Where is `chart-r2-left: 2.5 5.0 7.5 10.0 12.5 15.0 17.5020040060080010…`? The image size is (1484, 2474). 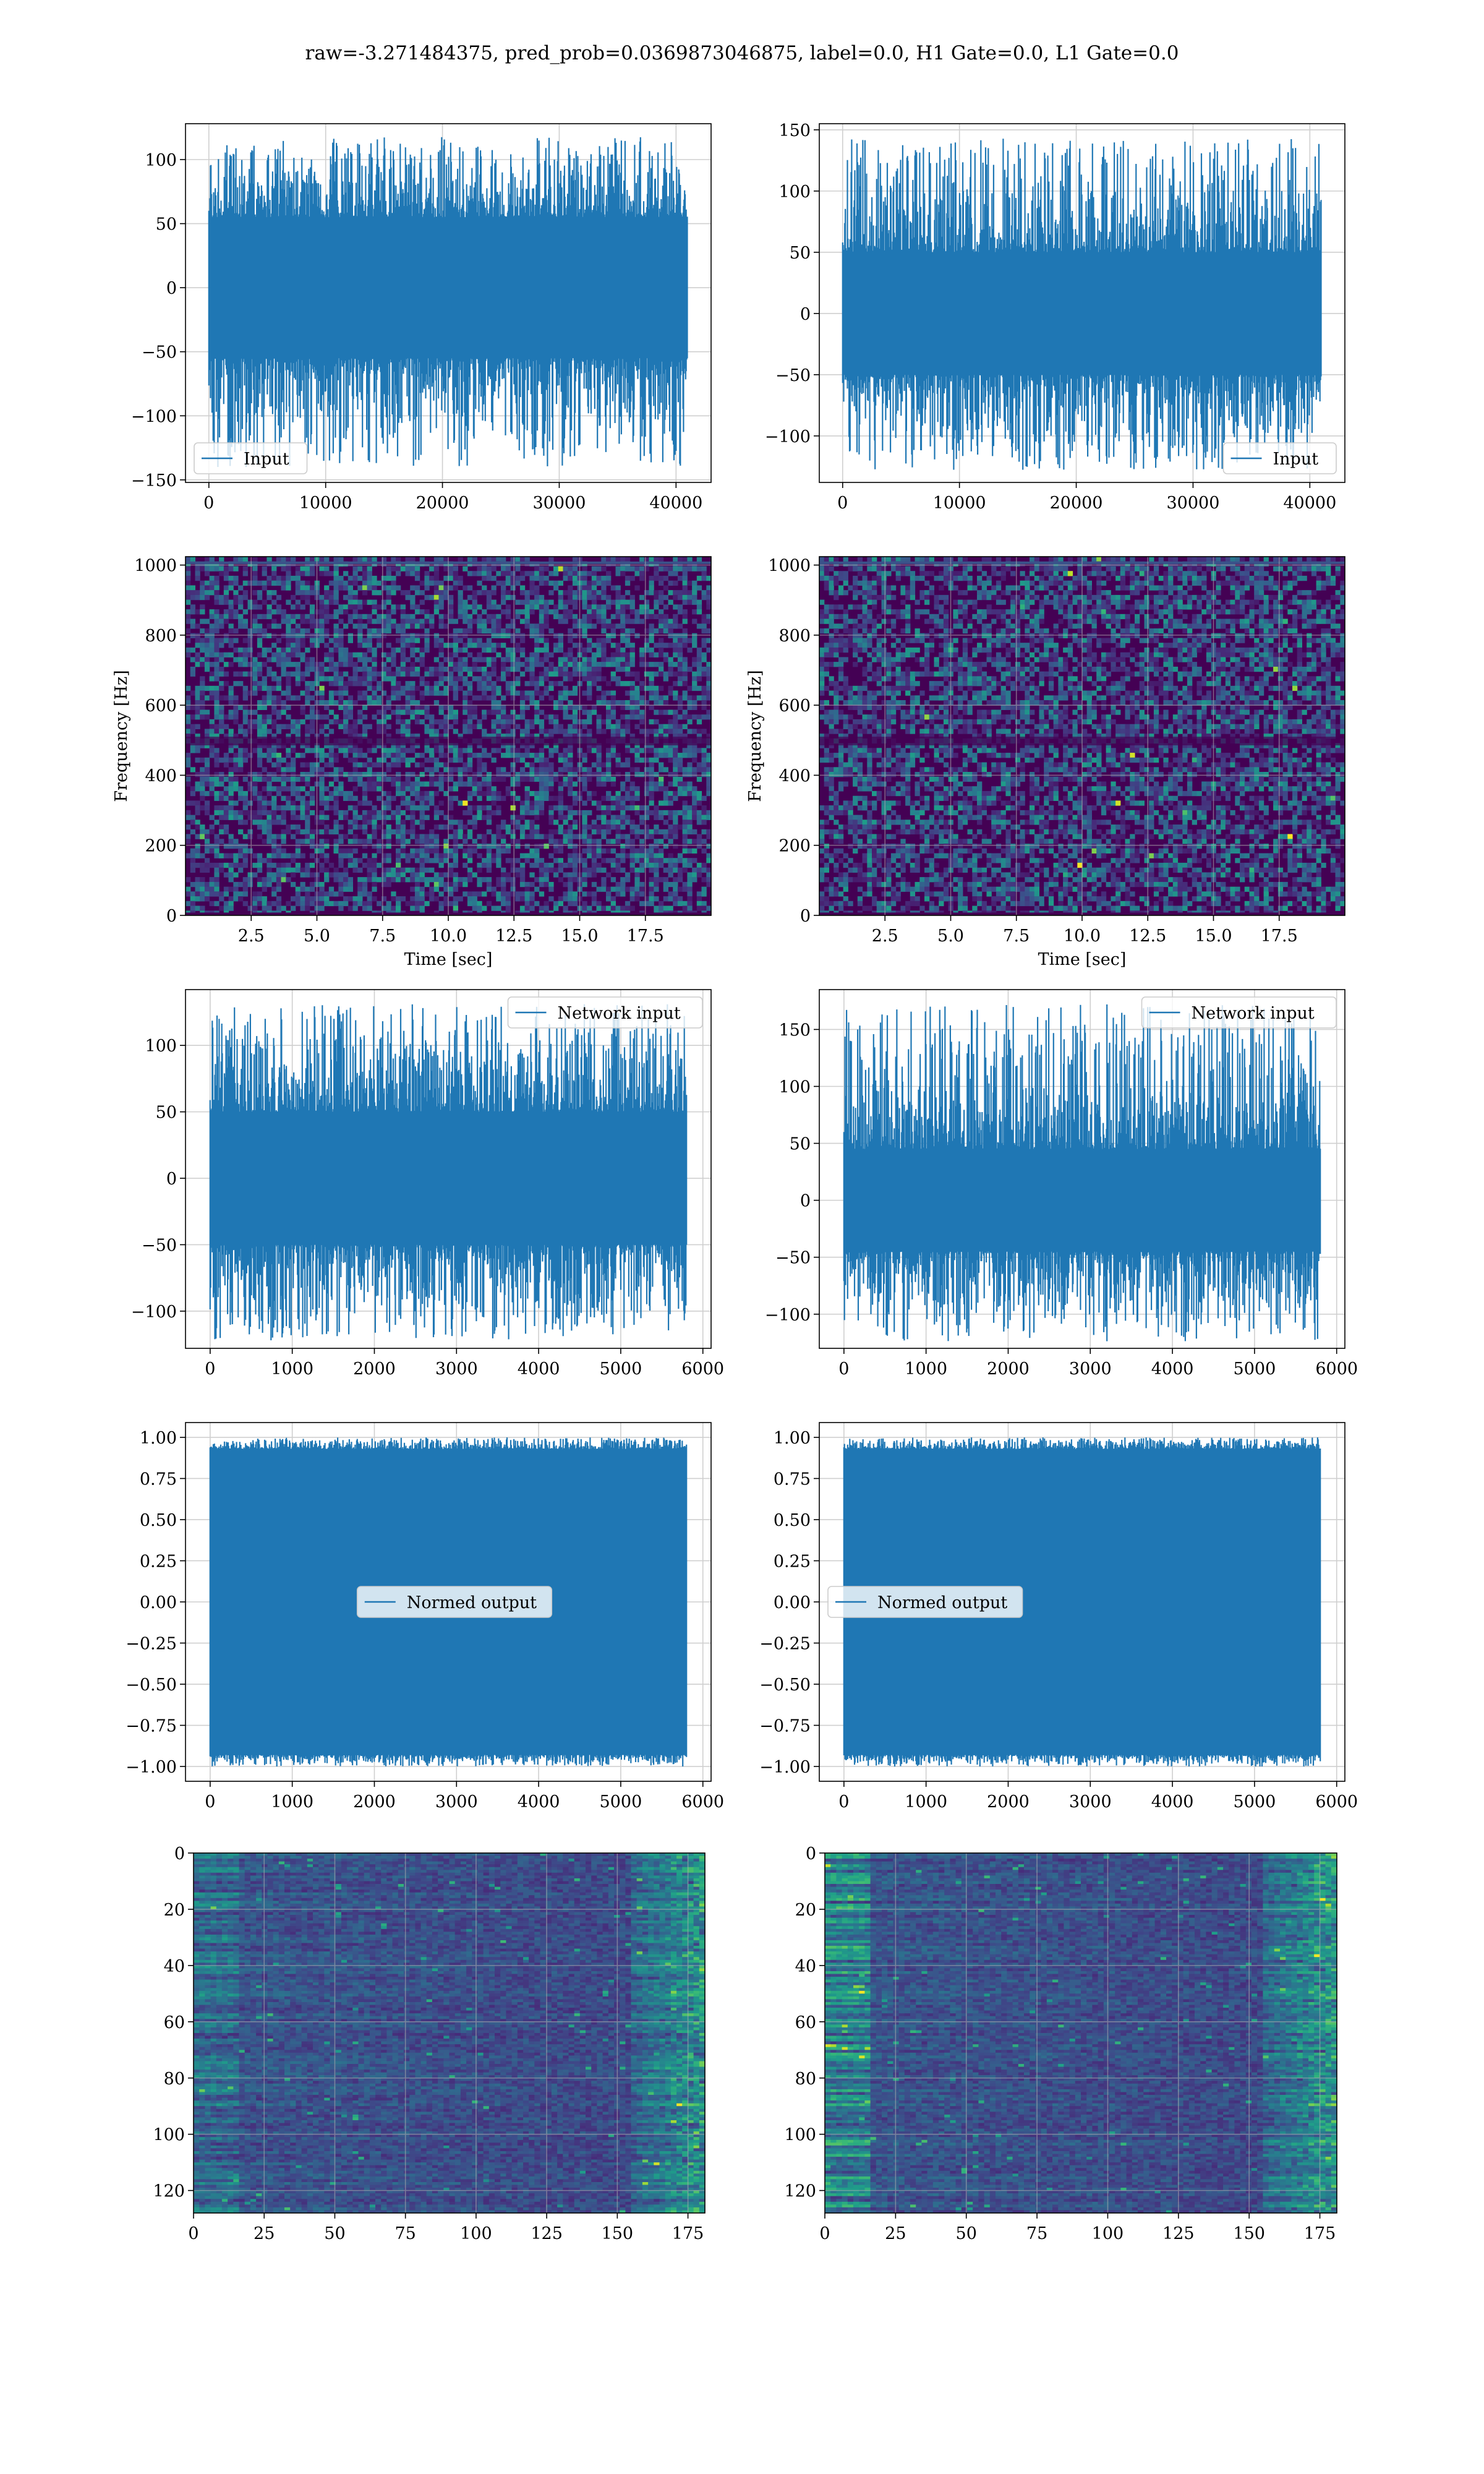 chart-r2-left: 2.5 5.0 7.5 10.0 12.5 15.0 17.5020040060080010… is located at coordinates (412, 763).